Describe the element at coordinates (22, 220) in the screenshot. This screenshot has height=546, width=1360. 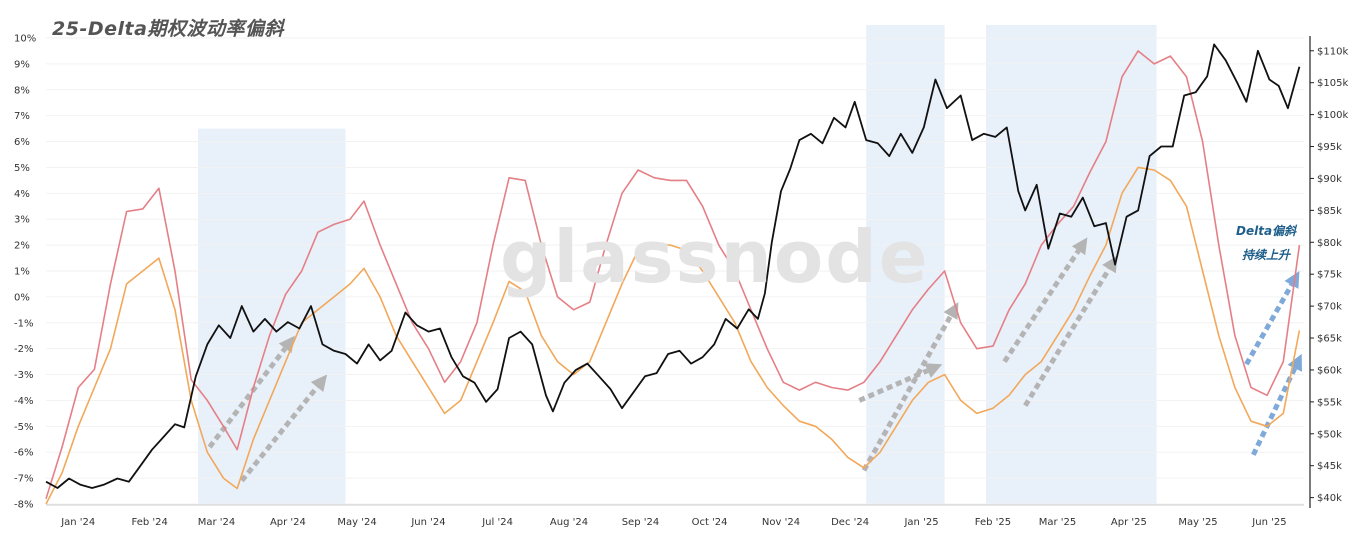
I see `left-tick-label: 3%` at that location.